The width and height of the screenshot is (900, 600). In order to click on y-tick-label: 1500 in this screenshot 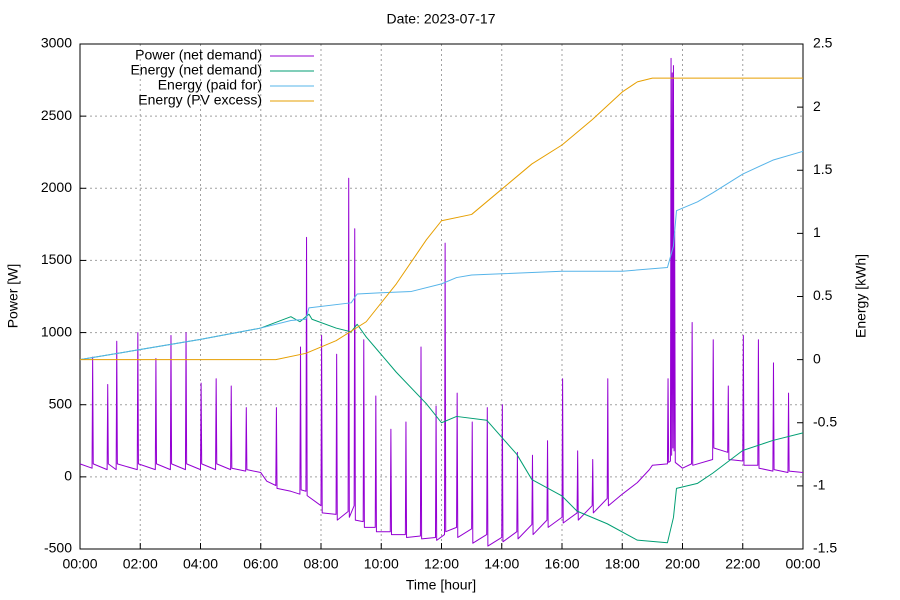, I will do `click(56, 259)`.